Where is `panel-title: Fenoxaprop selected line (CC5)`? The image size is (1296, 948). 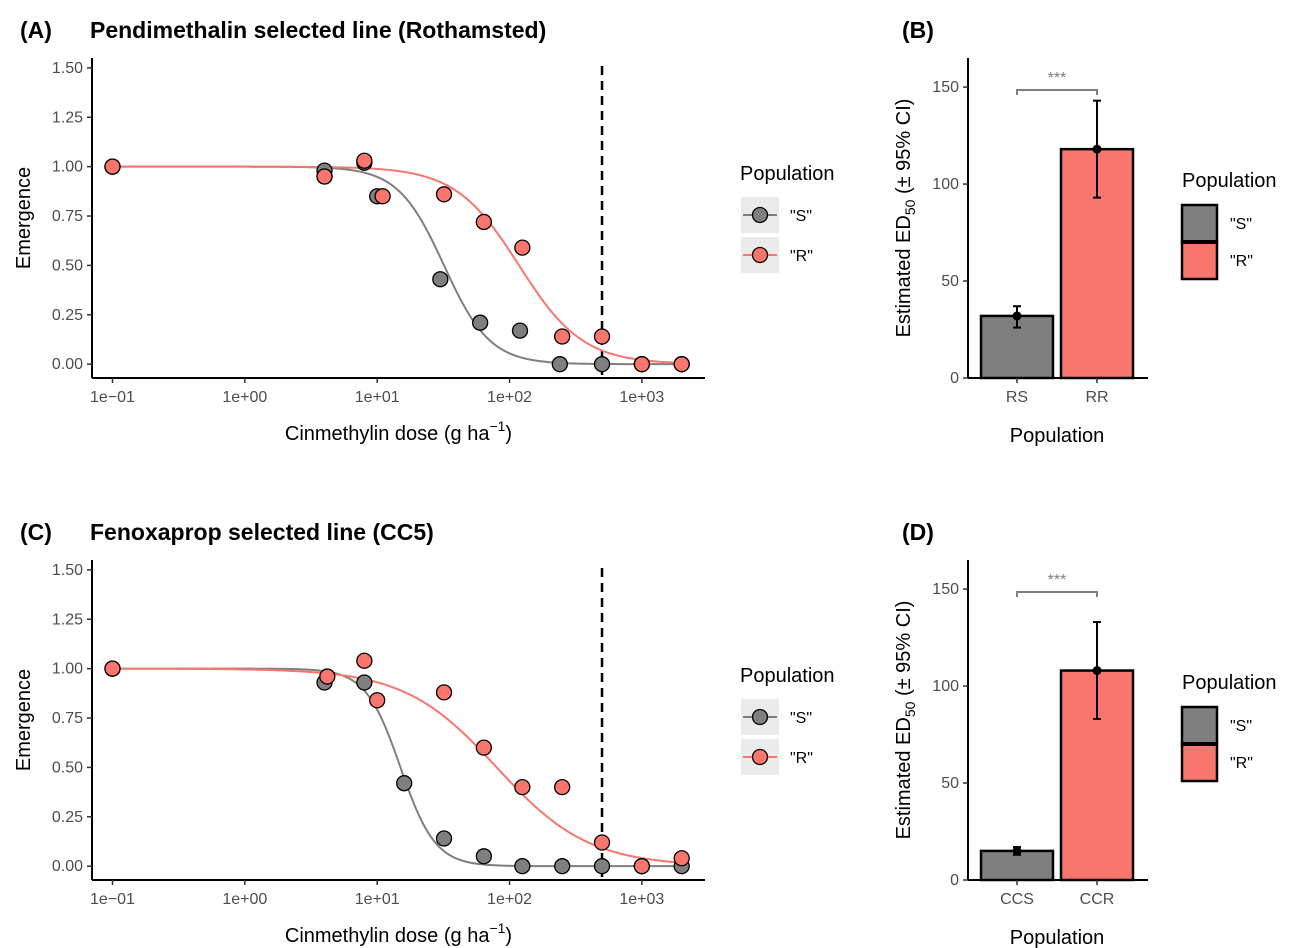
panel-title: Fenoxaprop selected line (CC5) is located at coordinates (262, 532).